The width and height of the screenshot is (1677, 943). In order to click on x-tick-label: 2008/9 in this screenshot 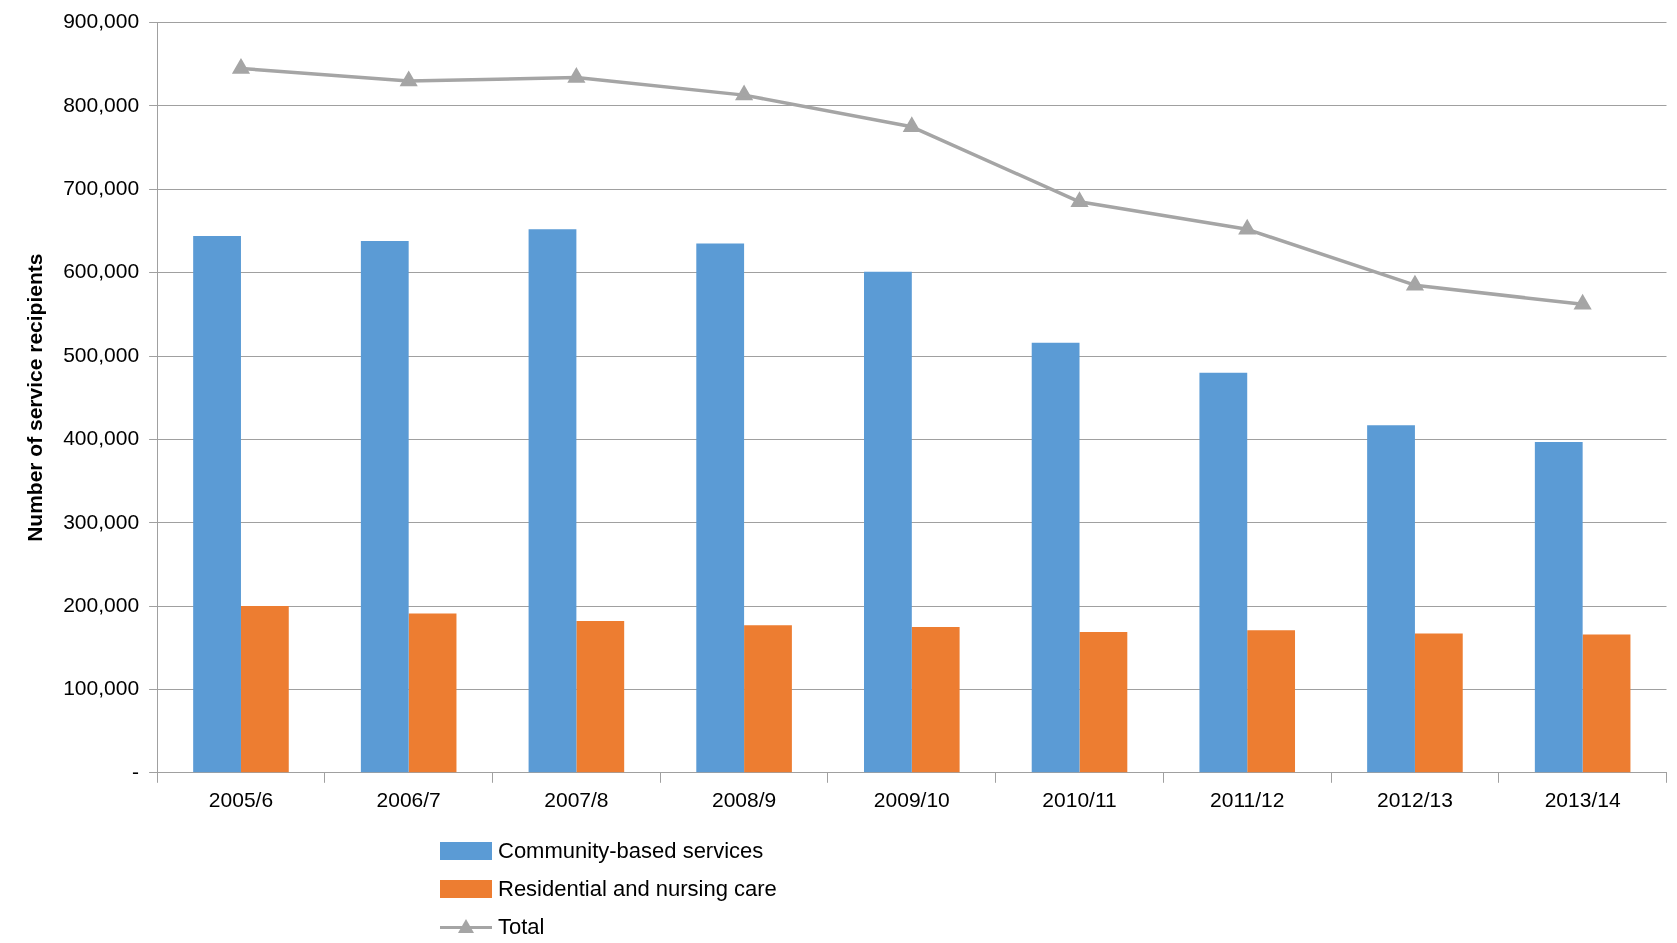, I will do `click(744, 800)`.